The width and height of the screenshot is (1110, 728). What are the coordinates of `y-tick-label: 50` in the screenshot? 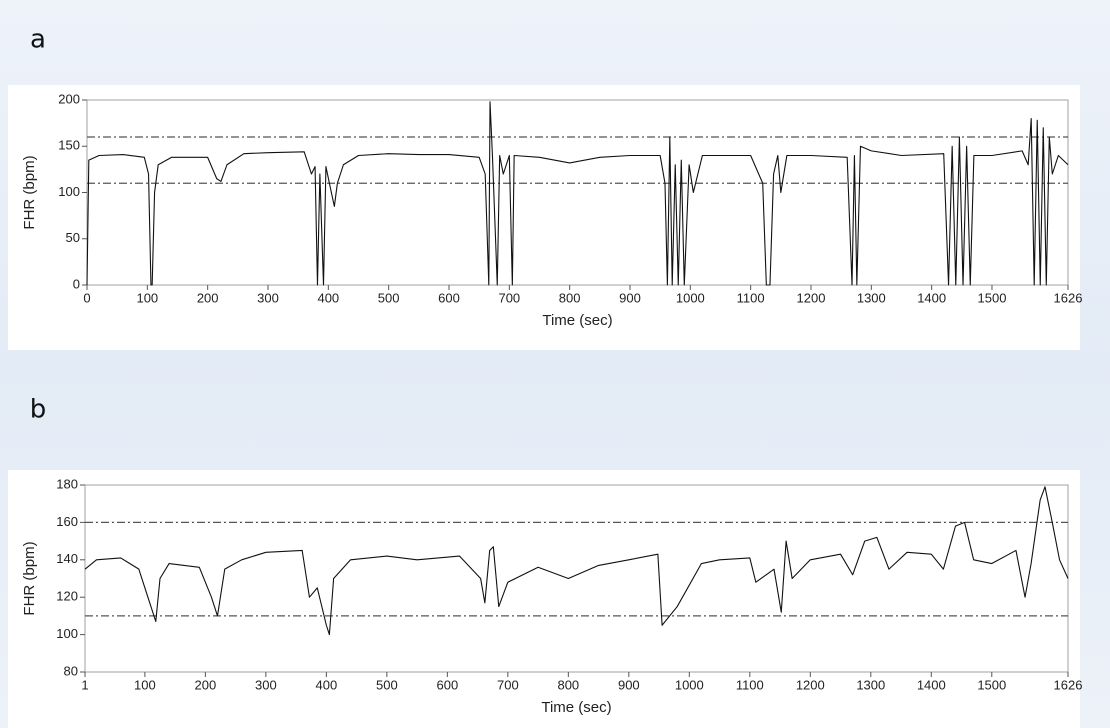 It's located at (73, 237).